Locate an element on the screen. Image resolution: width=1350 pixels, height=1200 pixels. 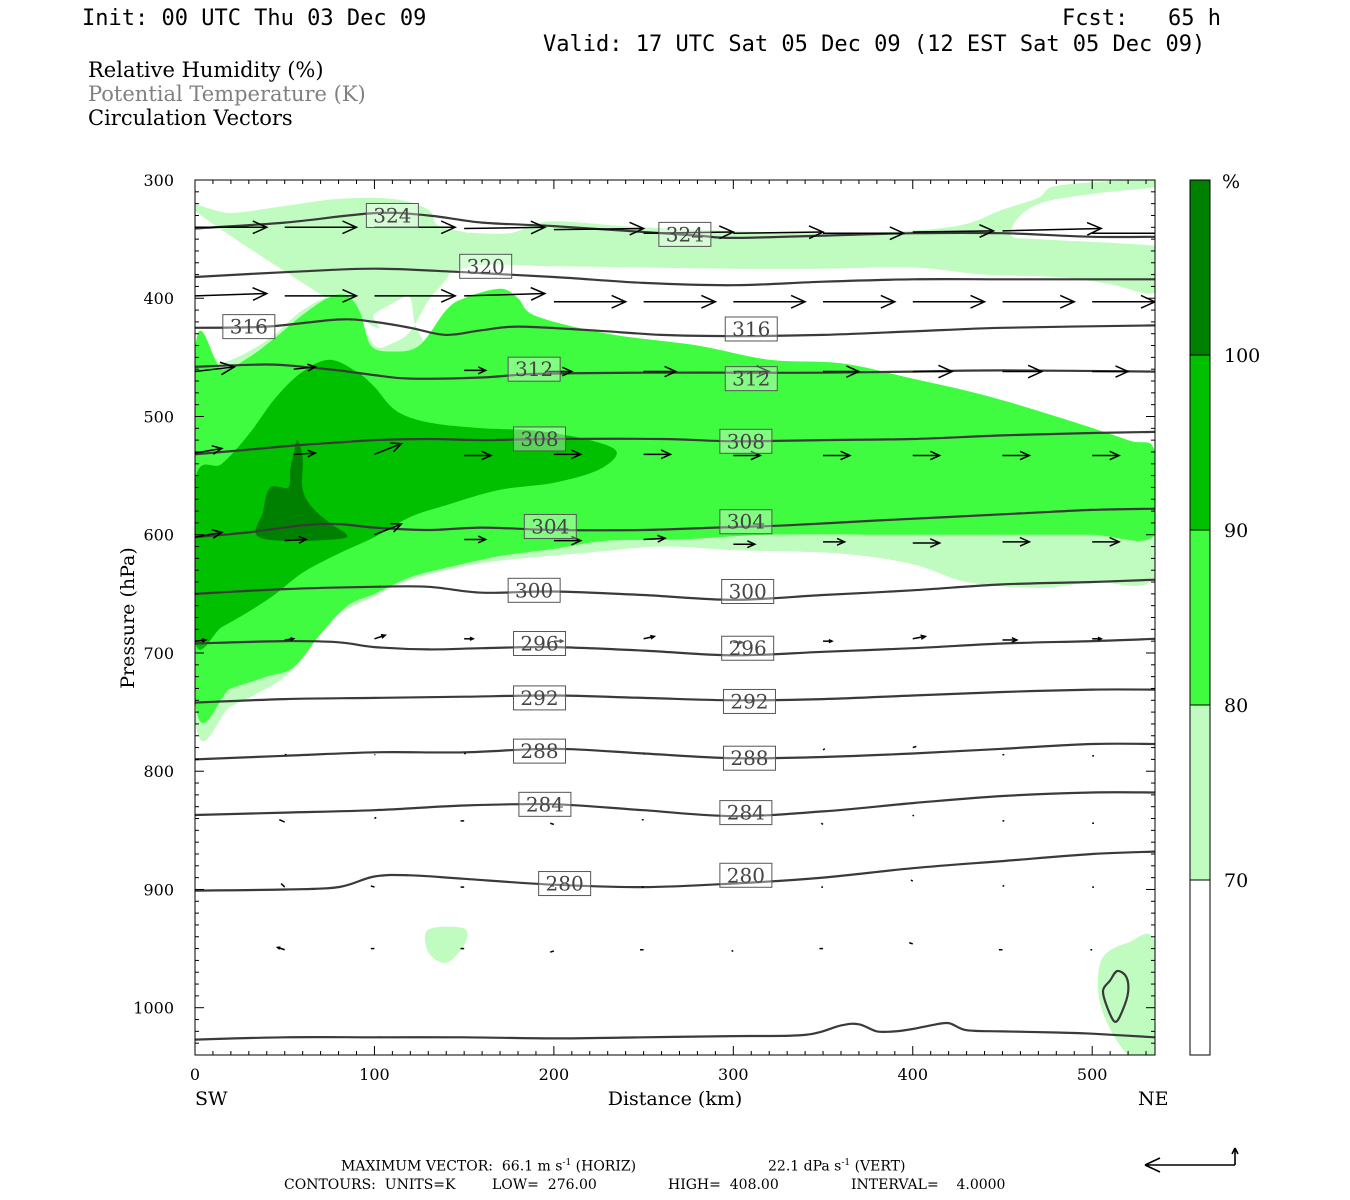
theta-label-text: 292 is located at coordinates (539, 698).